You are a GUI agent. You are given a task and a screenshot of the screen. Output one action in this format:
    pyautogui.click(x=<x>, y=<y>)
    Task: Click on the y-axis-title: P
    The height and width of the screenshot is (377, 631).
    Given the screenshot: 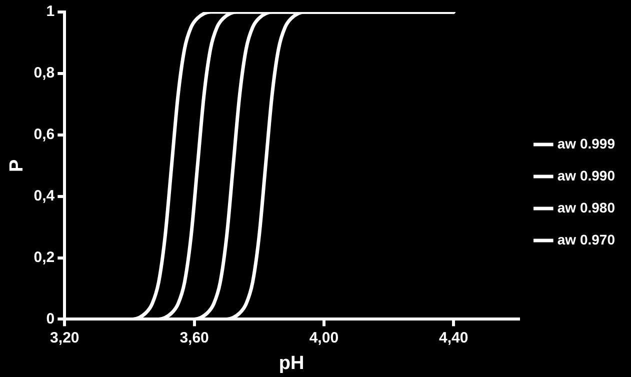 What is the action you would take?
    pyautogui.click(x=17, y=165)
    